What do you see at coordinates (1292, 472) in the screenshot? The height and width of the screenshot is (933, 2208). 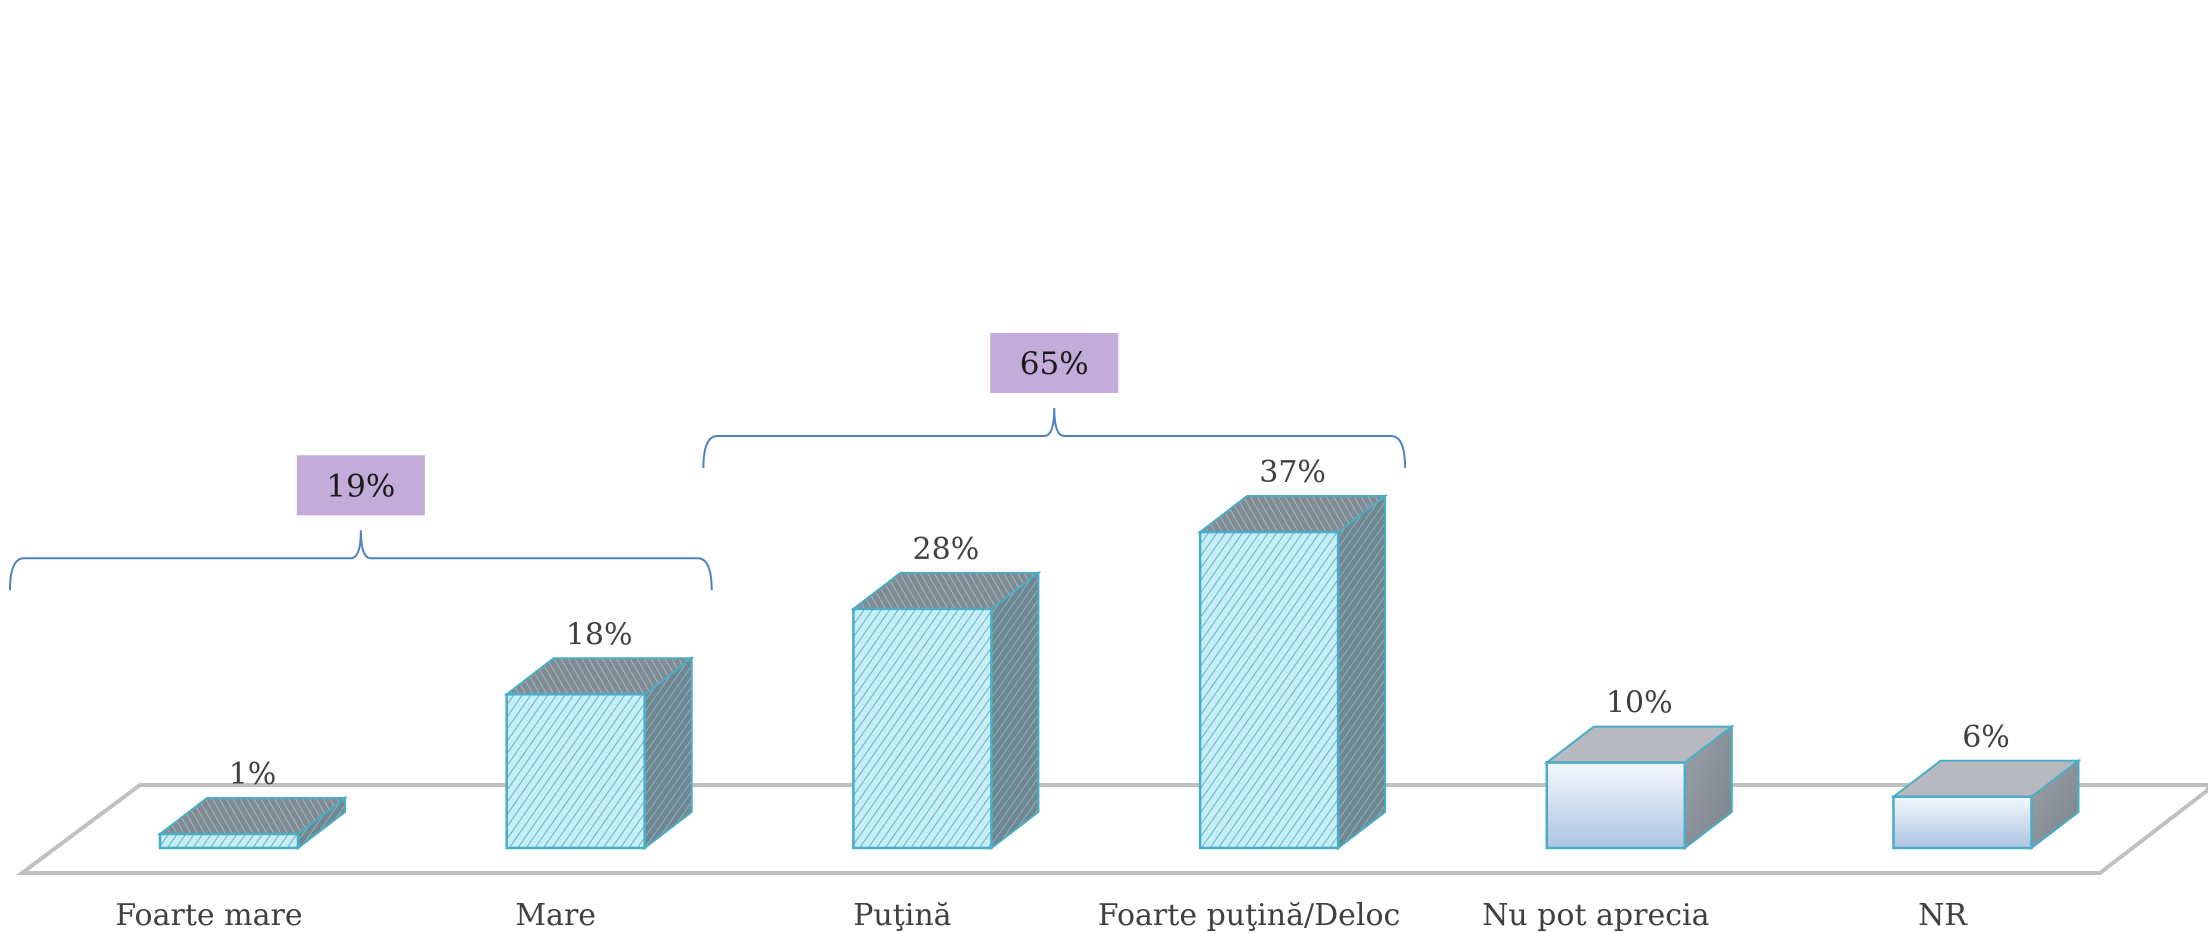 I see `value-label-4: 37%` at bounding box center [1292, 472].